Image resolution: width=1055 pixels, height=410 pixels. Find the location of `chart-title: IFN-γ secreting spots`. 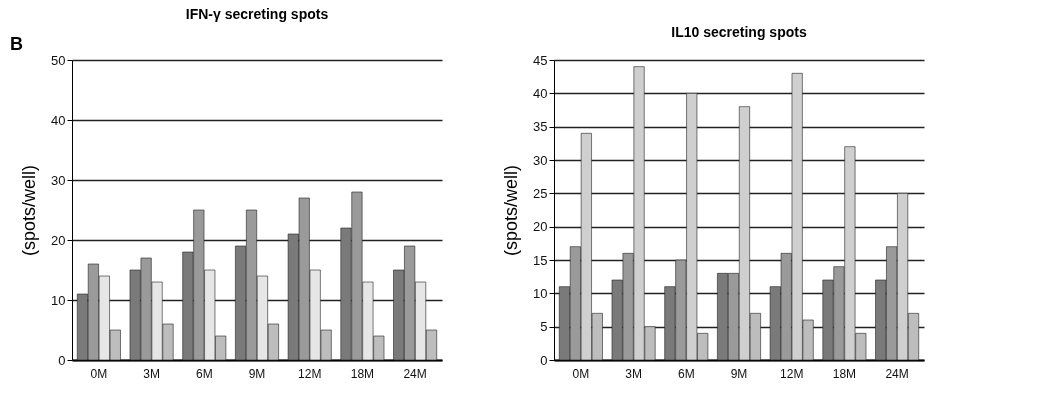

chart-title: IFN-γ secreting spots is located at coordinates (257, 14).